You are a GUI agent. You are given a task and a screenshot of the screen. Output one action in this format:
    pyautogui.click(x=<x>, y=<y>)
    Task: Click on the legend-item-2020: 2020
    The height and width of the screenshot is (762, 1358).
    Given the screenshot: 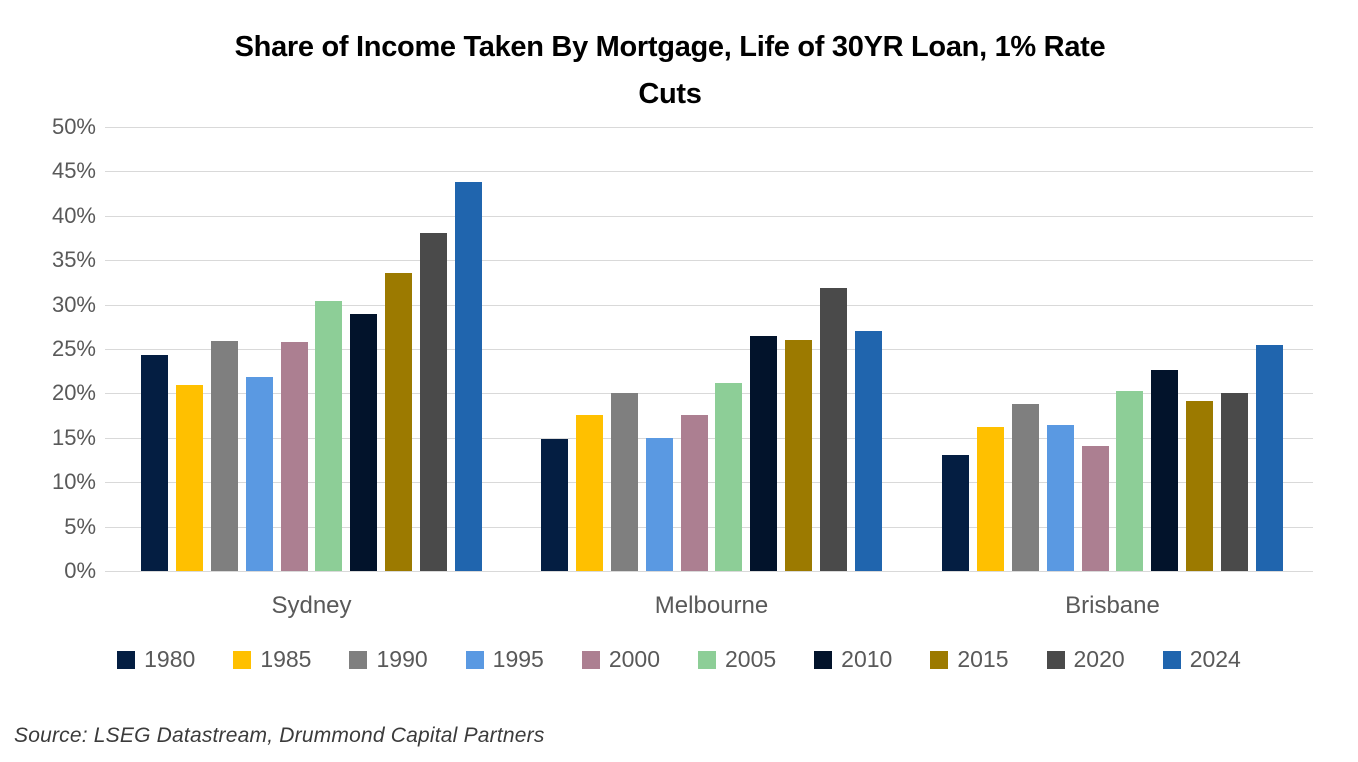 What is the action you would take?
    pyautogui.click(x=1085, y=659)
    